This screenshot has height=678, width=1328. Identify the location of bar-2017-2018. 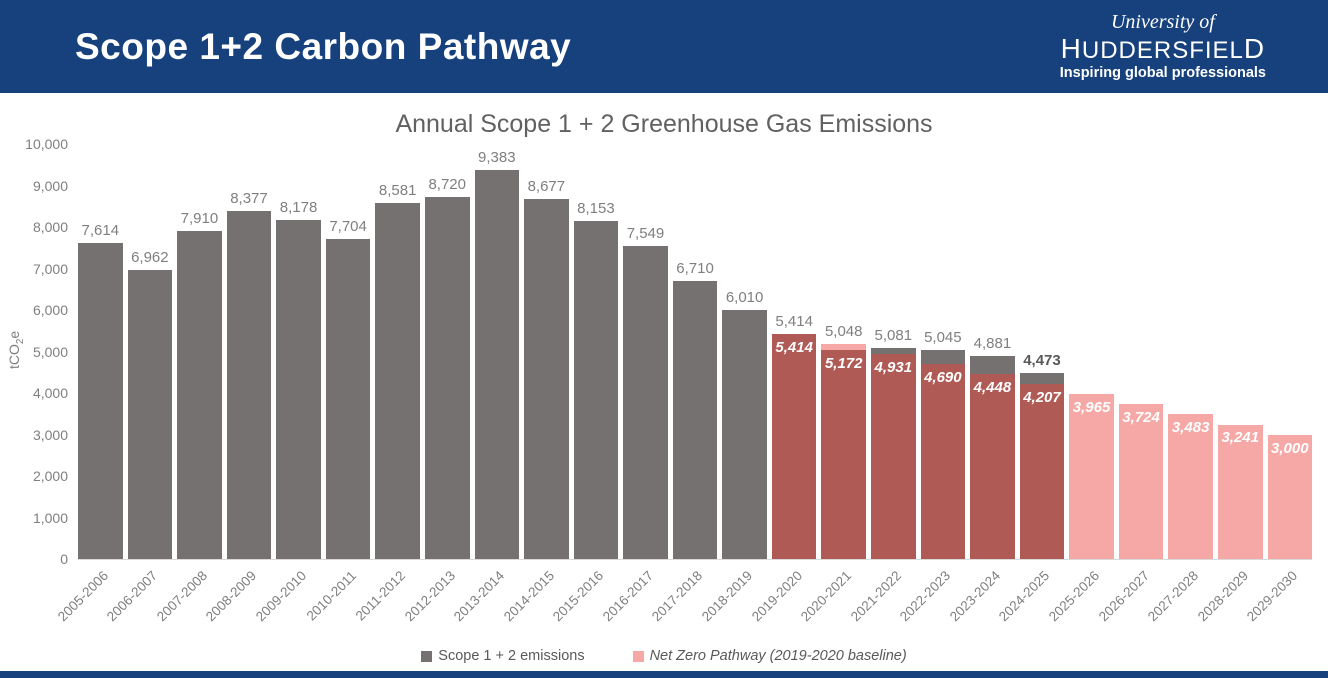
(695, 419).